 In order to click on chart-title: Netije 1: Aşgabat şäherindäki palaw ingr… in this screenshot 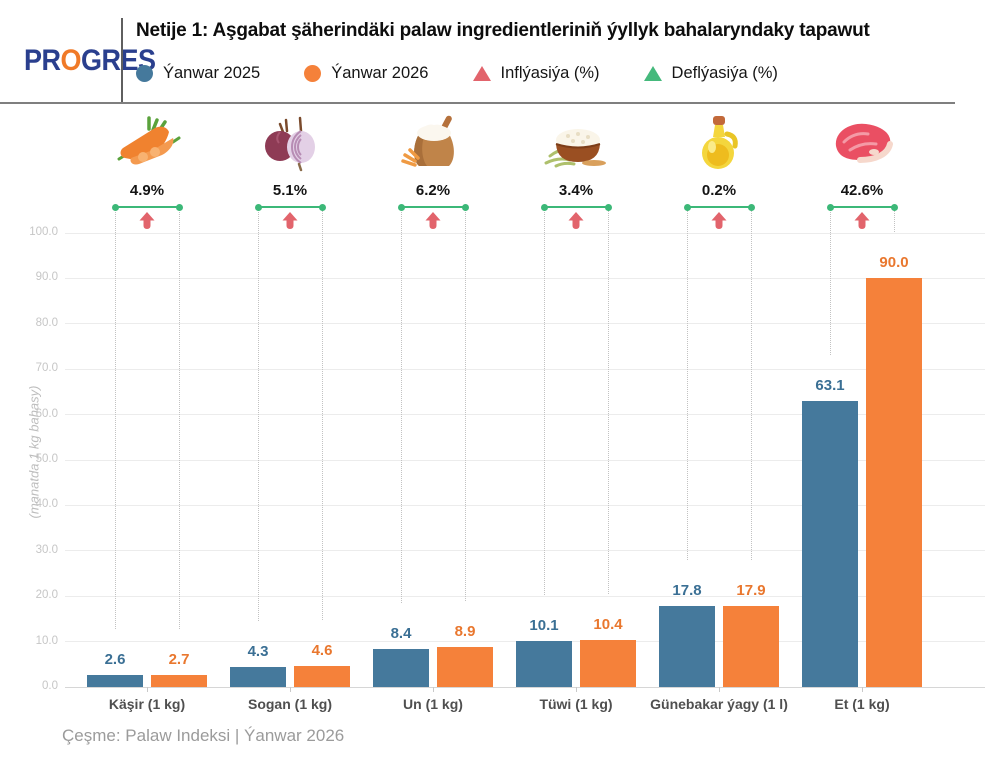, I will do `click(503, 30)`.